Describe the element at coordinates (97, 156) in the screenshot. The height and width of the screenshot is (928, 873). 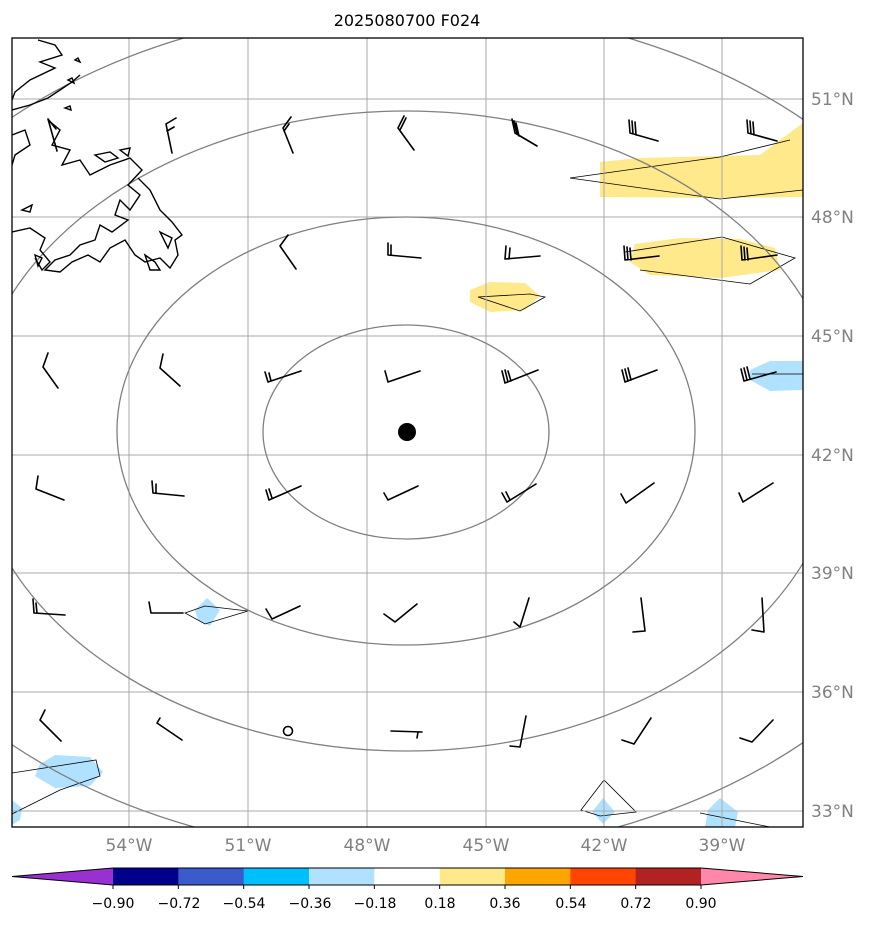
I see `coastline` at that location.